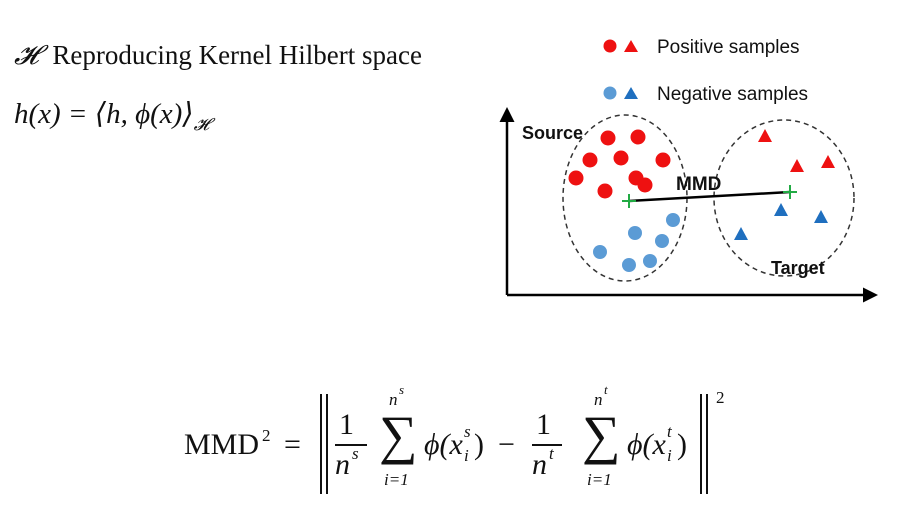 The height and width of the screenshot is (516, 903). Describe the element at coordinates (601, 435) in the screenshot. I see `sum-t-sigma: ∑` at that location.